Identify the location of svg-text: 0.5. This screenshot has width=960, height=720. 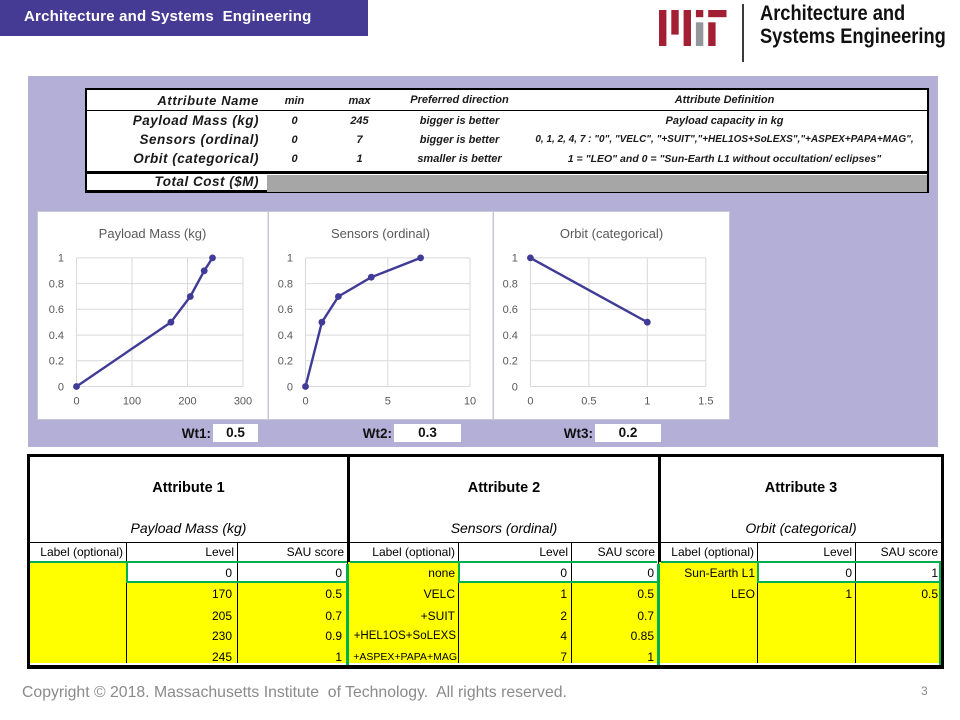
(588, 402).